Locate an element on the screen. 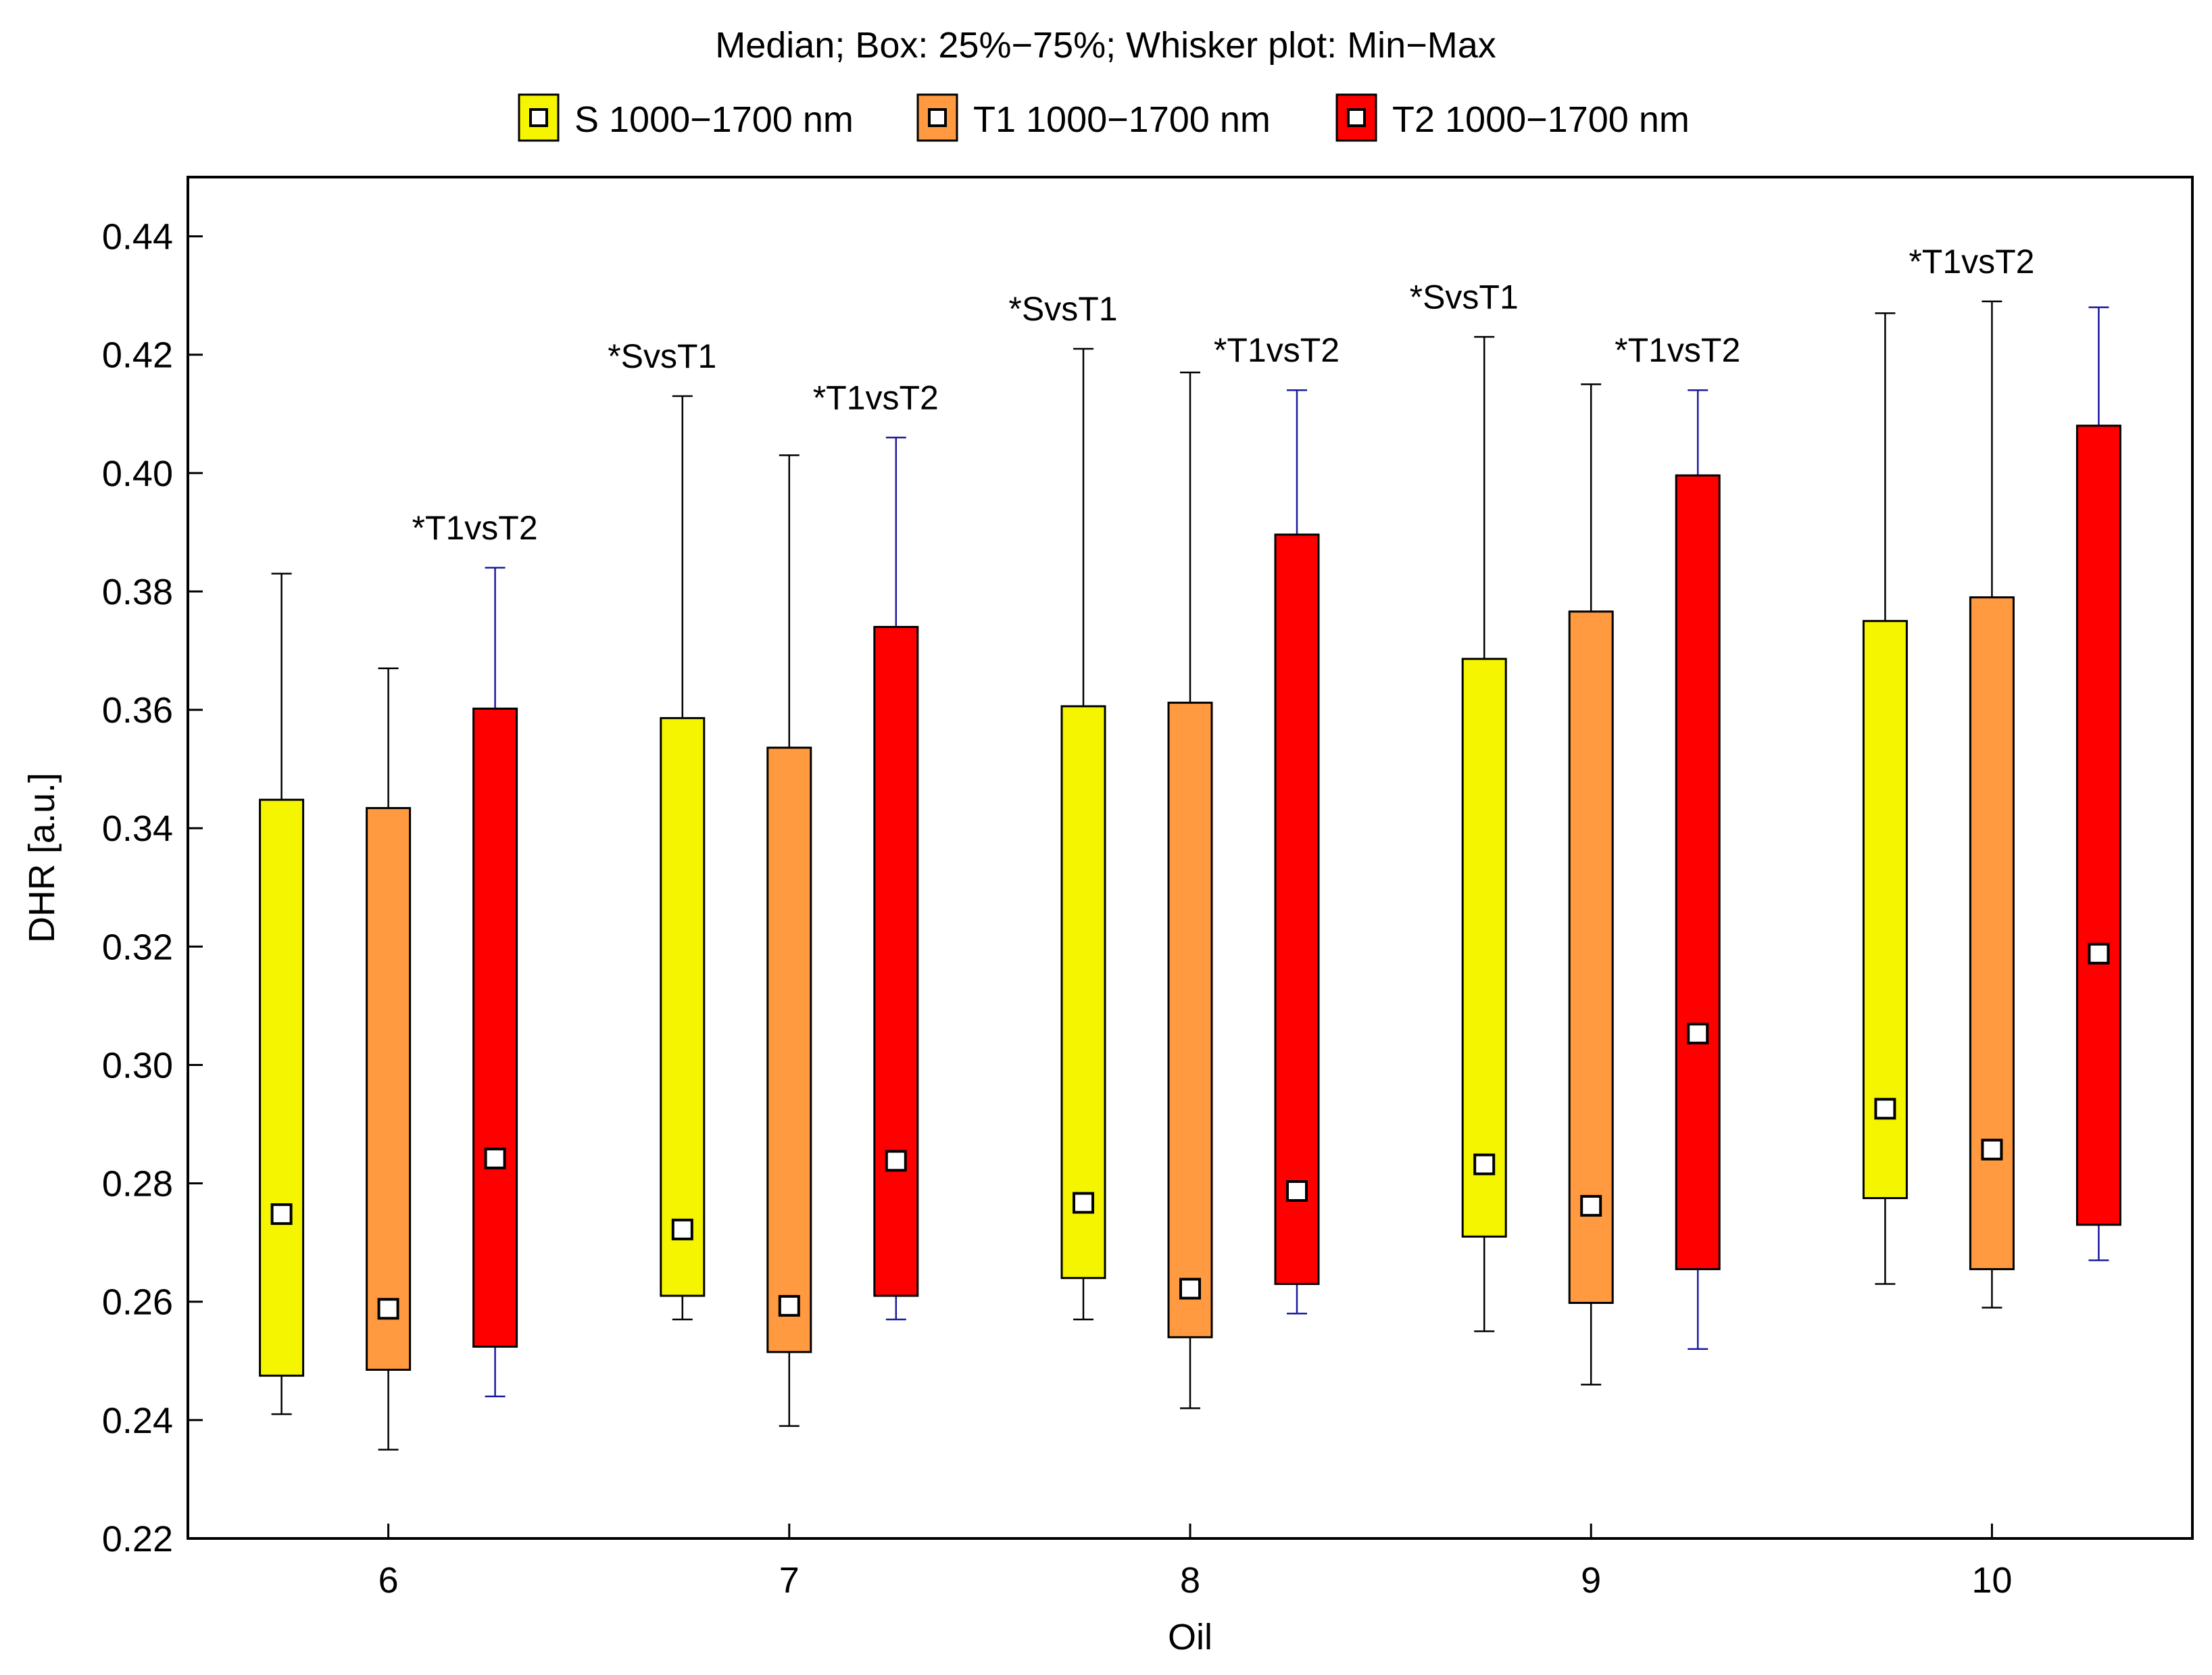 Image resolution: width=2212 pixels, height=1675 pixels. x-tick-label: 10 is located at coordinates (1991, 1580).